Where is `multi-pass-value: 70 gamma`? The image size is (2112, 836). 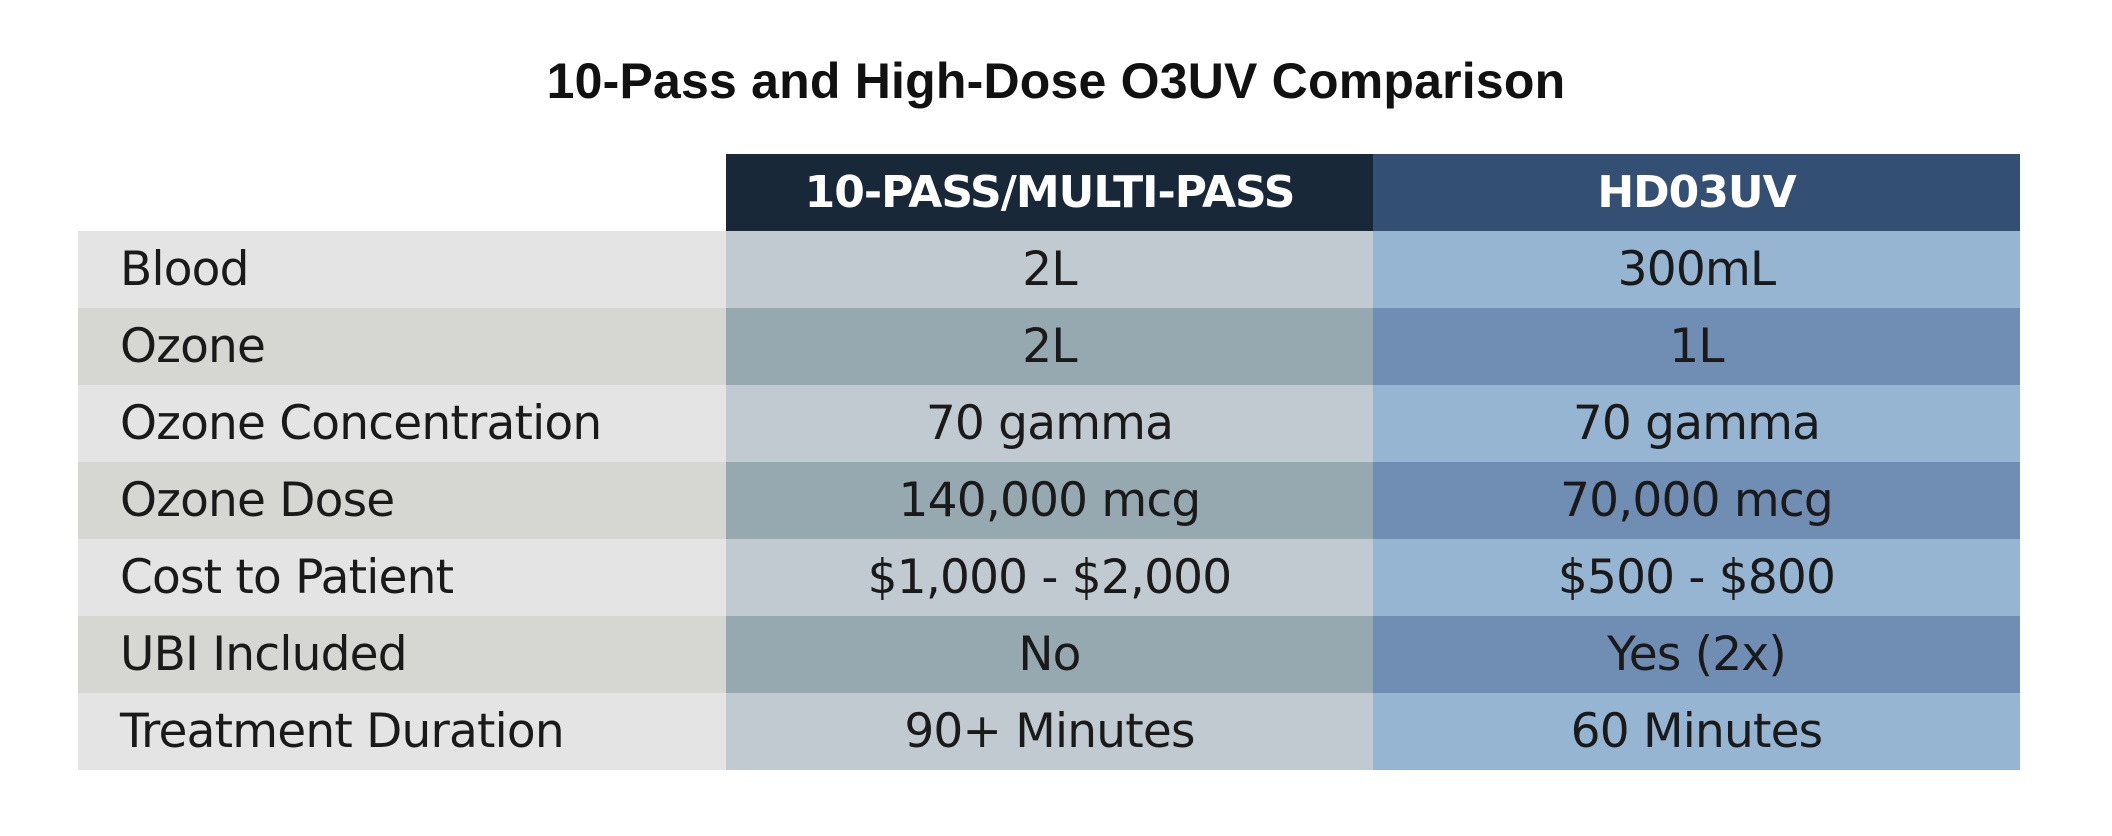
multi-pass-value: 70 gamma is located at coordinates (1049, 423).